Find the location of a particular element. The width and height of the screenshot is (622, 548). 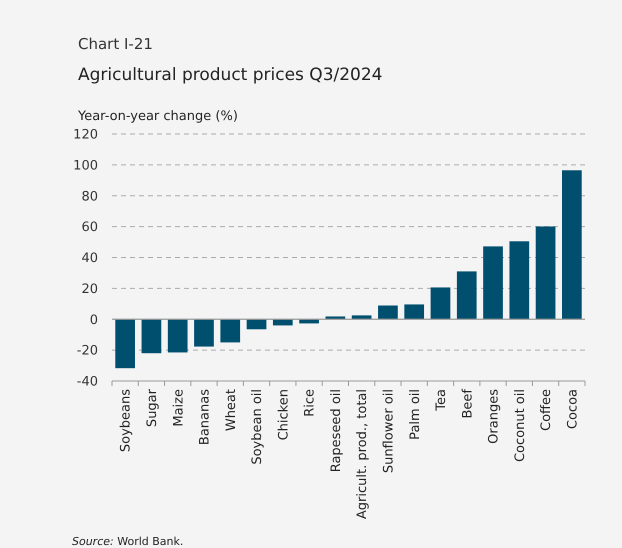

chart-subtitle: Chart I-21 is located at coordinates (115, 44).